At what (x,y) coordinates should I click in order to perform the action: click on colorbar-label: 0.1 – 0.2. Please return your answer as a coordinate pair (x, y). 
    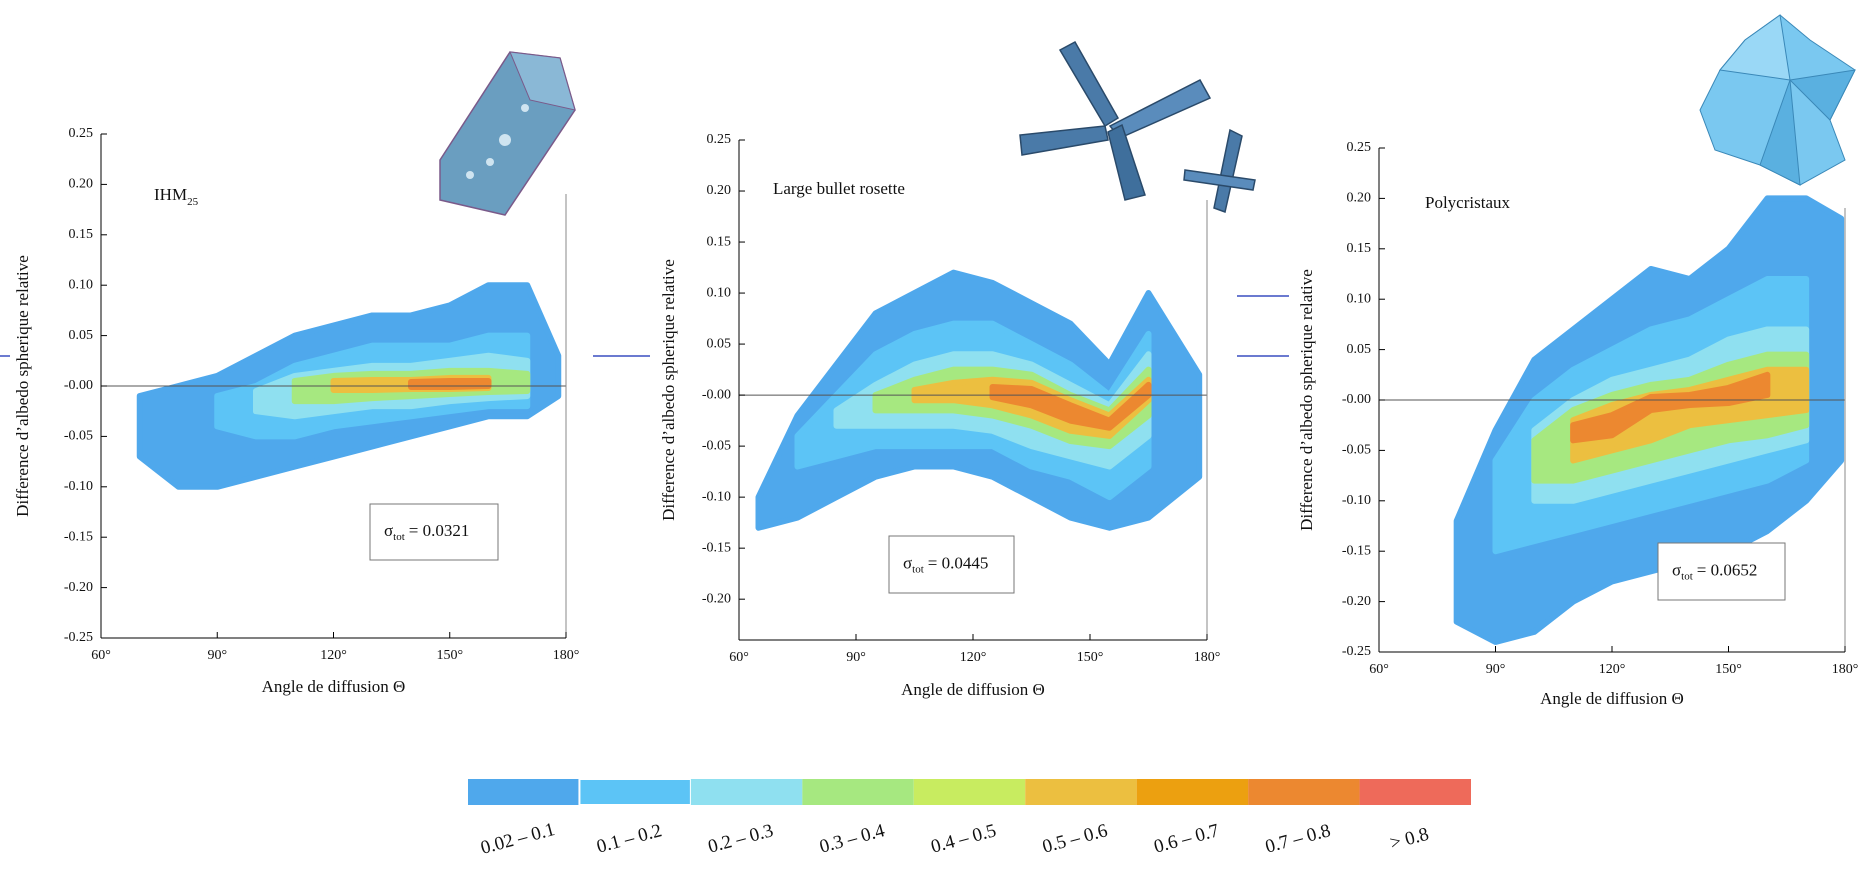
    Looking at the image, I should click on (629, 838).